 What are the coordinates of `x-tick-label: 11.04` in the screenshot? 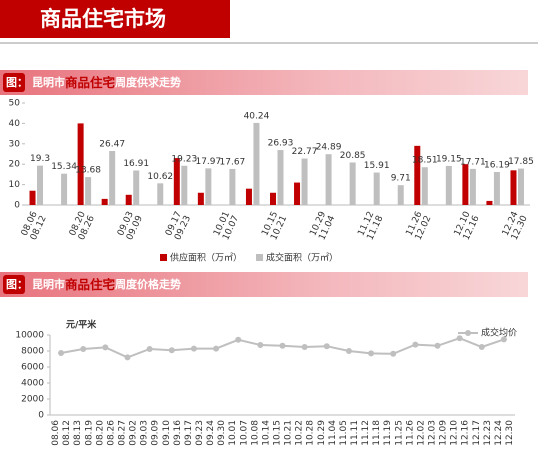 It's located at (333, 433).